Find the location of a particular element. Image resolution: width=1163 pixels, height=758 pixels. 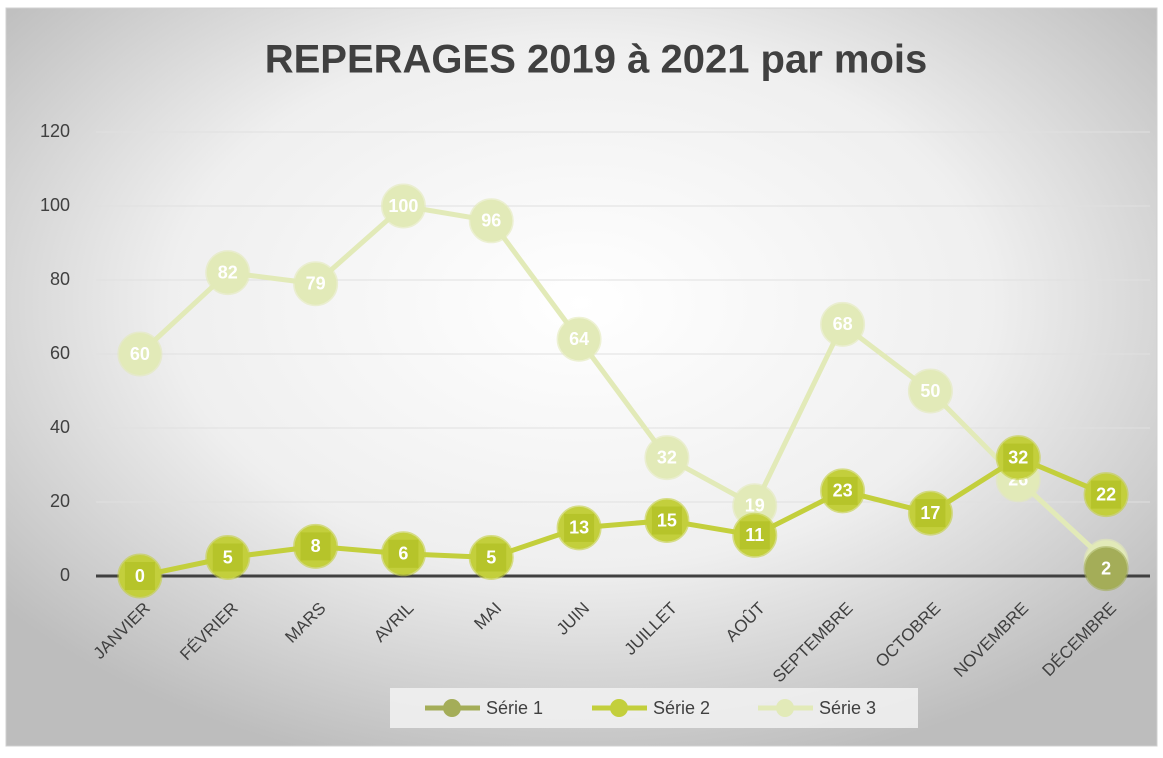

y-tick-label: 100 is located at coordinates (55, 205).